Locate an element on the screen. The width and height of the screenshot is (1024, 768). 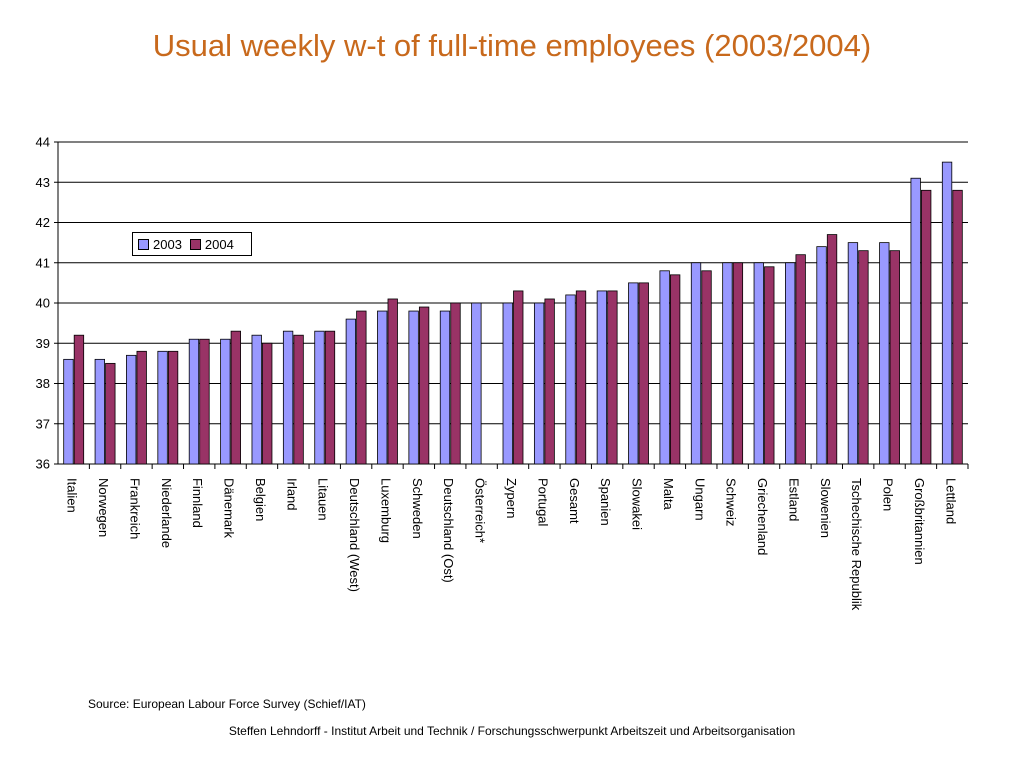
x-tick-label: Schweden is located at coordinates (417, 508).